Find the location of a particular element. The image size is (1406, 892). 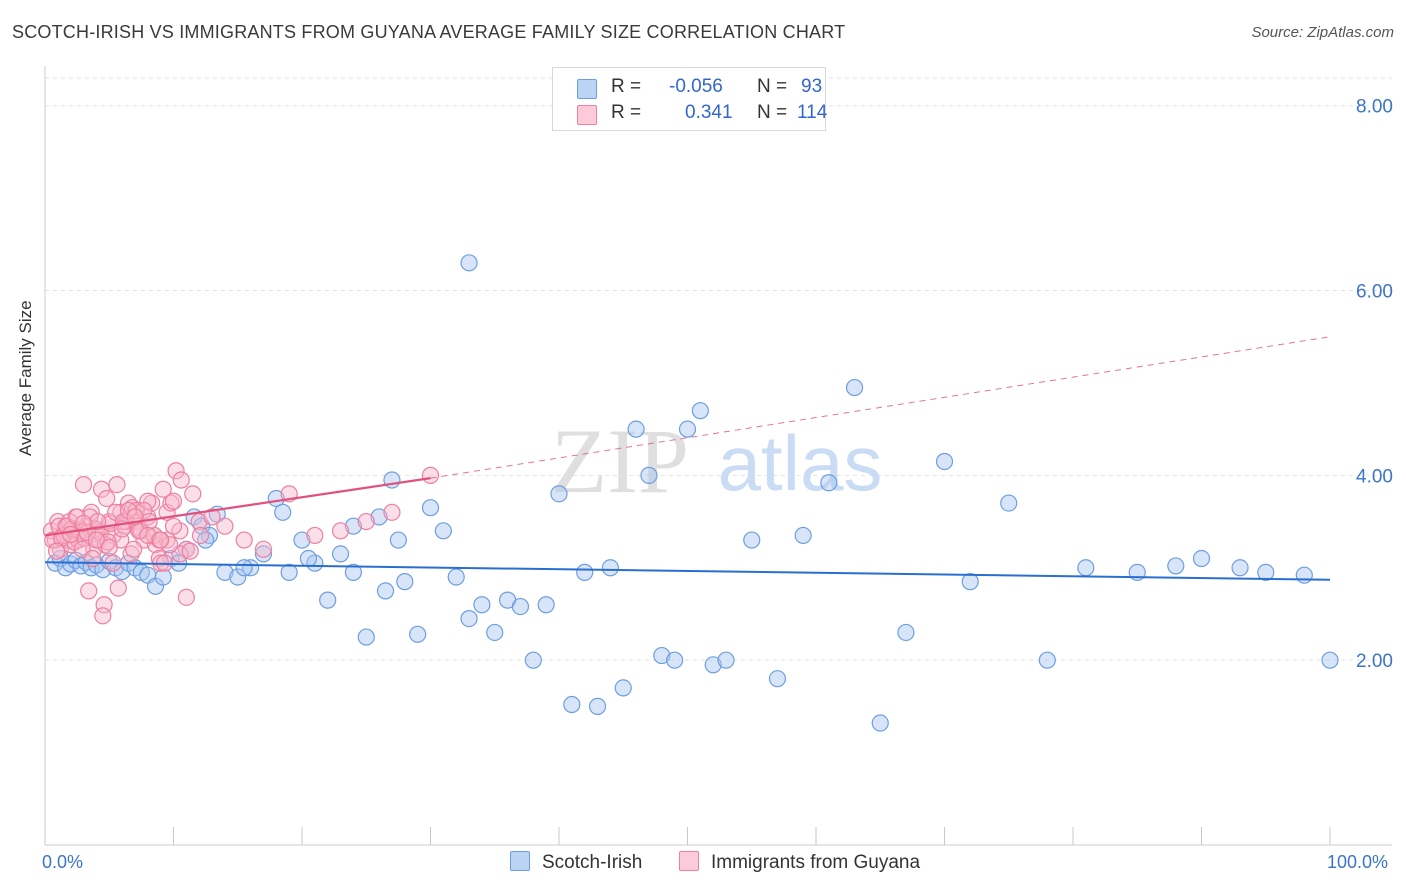

legend-r-label: R = is located at coordinates (626, 86).